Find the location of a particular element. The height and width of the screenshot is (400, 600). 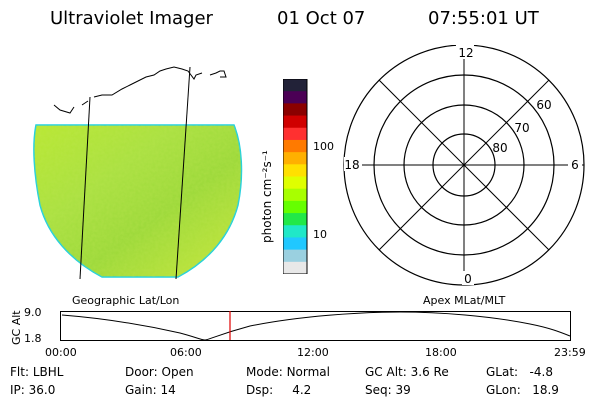

geographic-label: Geographic Lat/Lon is located at coordinates (126, 300).